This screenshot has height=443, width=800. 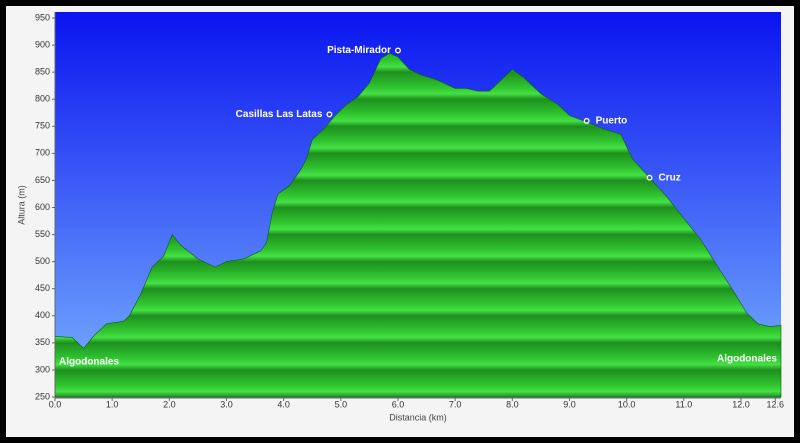 What do you see at coordinates (42, 44) in the screenshot?
I see `y-tick-label: 900` at bounding box center [42, 44].